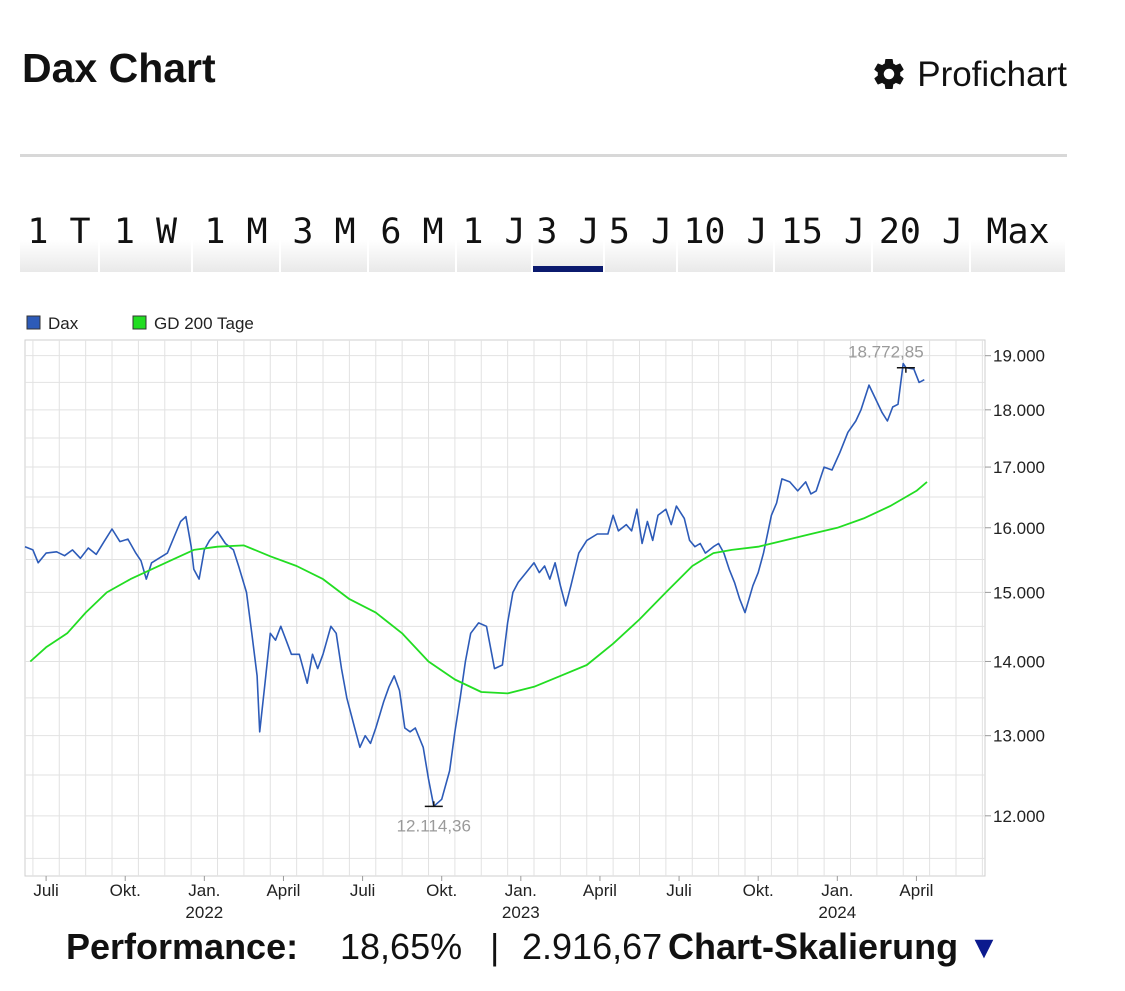 This screenshot has width=1125, height=991. I want to click on performance-label: Performance:, so click(182, 946).